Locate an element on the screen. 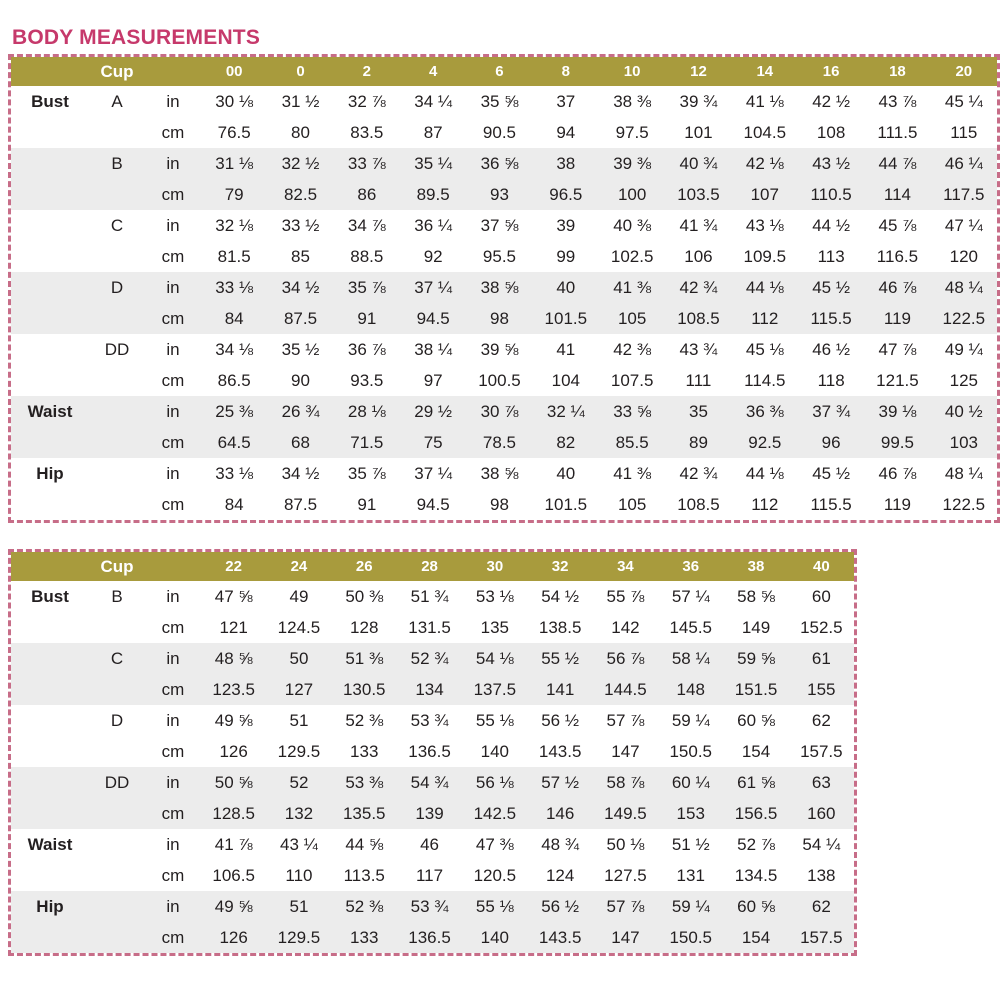 Image resolution: width=1000 pixels, height=1000 pixels. measurement-value-cell: 44 ⅛ is located at coordinates (764, 473).